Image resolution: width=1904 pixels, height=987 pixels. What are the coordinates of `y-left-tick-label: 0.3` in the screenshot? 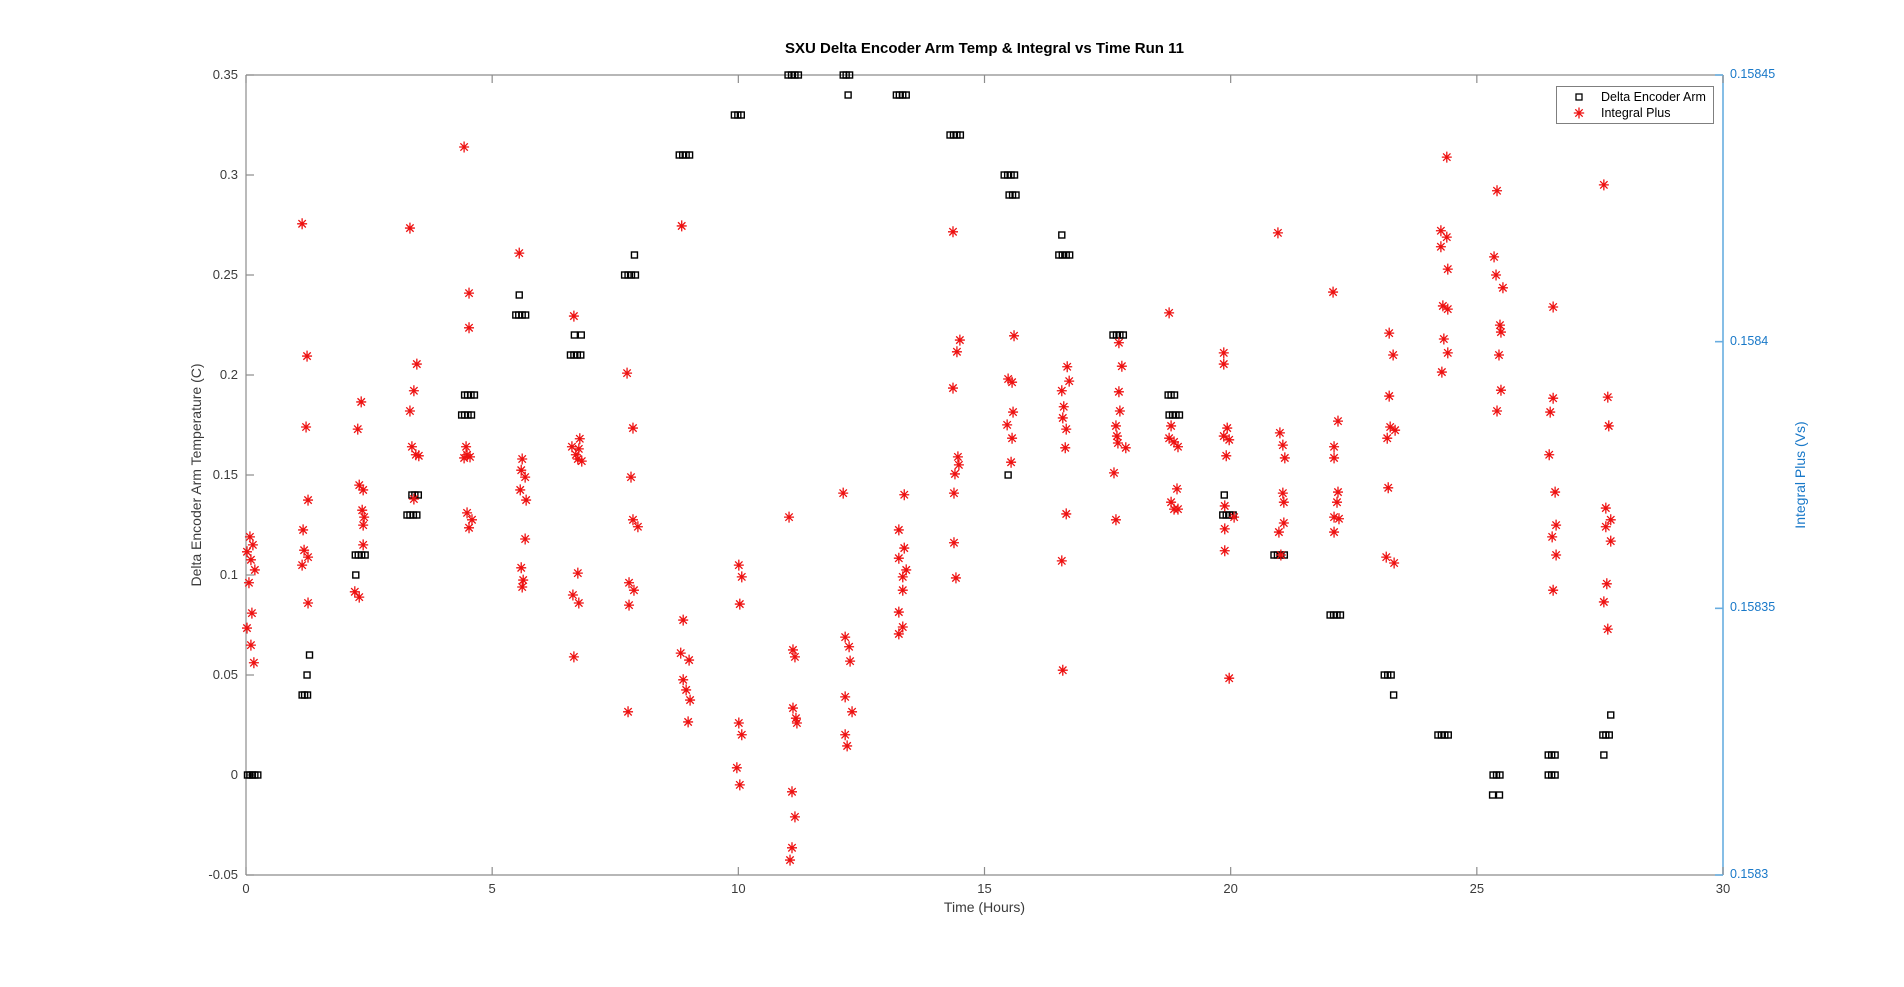 It's located at (228, 174).